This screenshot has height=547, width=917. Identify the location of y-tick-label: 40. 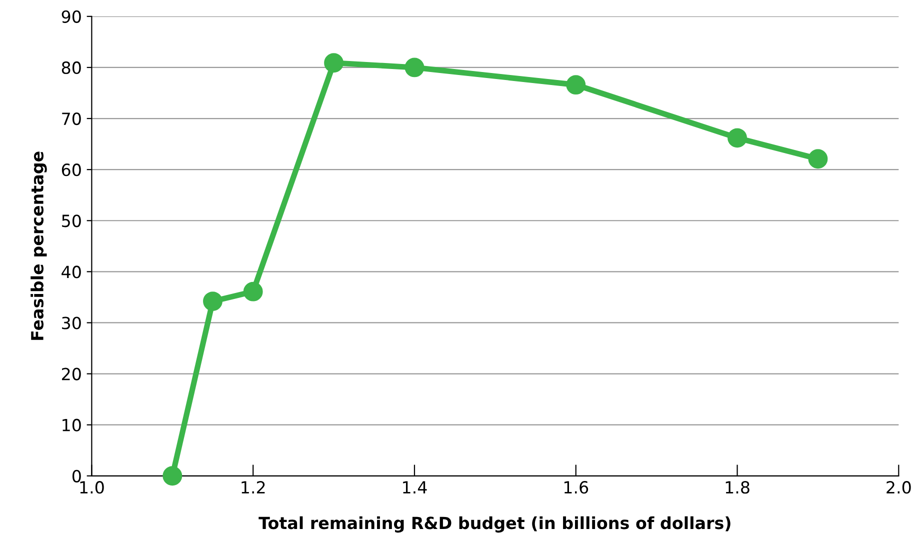
(71, 272).